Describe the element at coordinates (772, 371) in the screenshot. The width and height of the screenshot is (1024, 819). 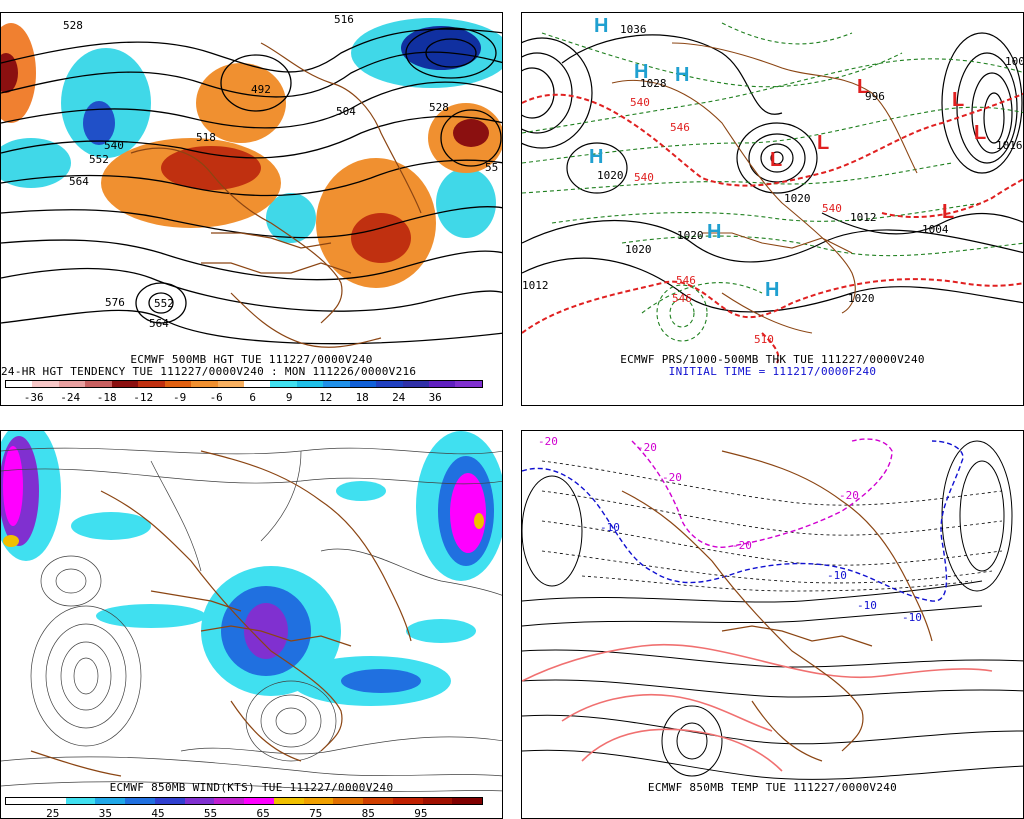
I see `caption-initial-time: INITIAL TIME = 111217/0000F240` at that location.